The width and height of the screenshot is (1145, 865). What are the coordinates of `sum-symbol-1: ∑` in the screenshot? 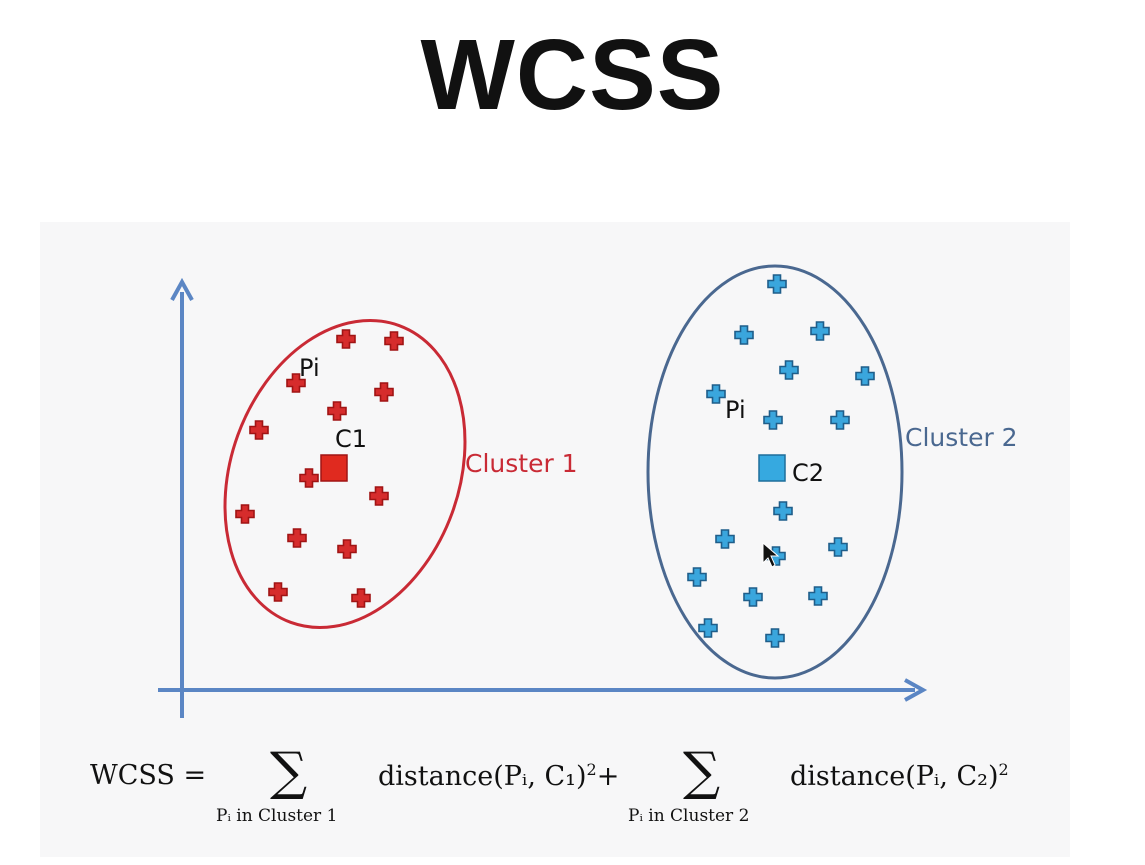 It's located at (289, 772).